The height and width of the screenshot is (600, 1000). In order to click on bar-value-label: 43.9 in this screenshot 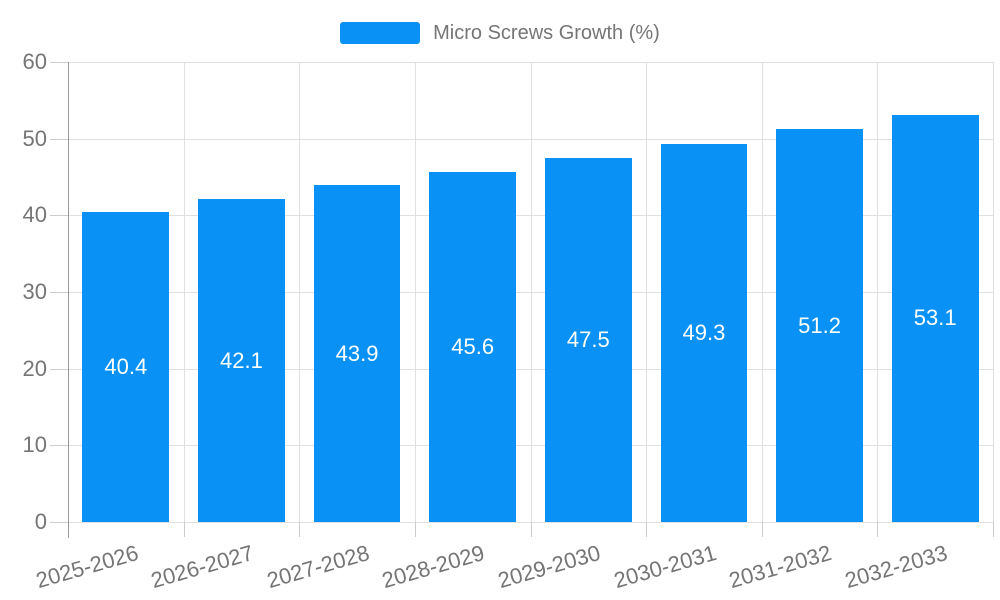, I will do `click(357, 353)`.